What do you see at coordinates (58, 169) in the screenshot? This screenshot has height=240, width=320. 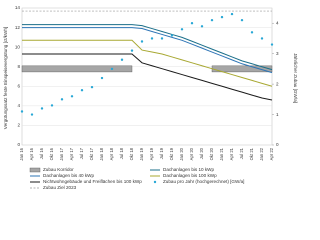 I see `legend-label: Zubau Korridor` at bounding box center [58, 169].